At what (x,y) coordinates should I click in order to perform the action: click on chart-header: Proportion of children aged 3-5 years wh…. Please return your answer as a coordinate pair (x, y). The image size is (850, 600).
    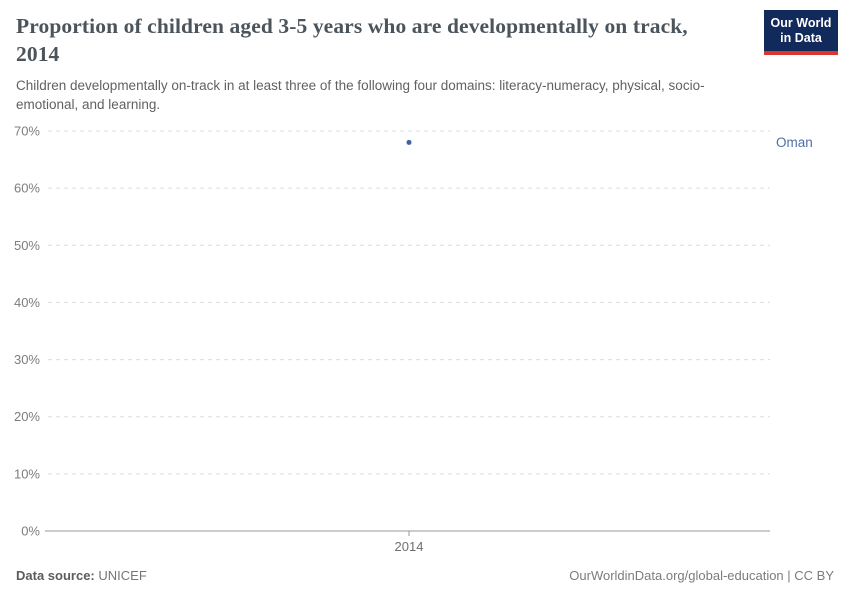
    Looking at the image, I should click on (373, 64).